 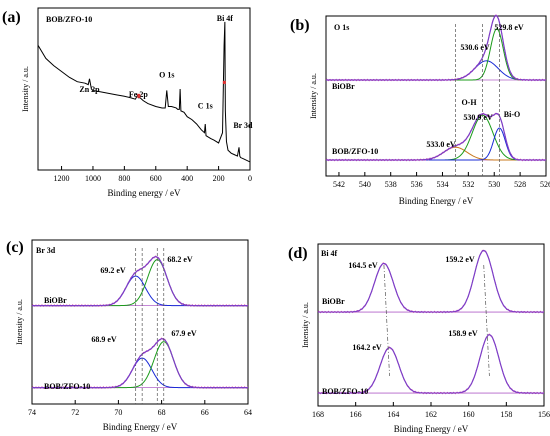 What do you see at coordinates (69, 19) in the screenshot?
I see `panel-a-sample-label: BOB/ZFO-10` at bounding box center [69, 19].